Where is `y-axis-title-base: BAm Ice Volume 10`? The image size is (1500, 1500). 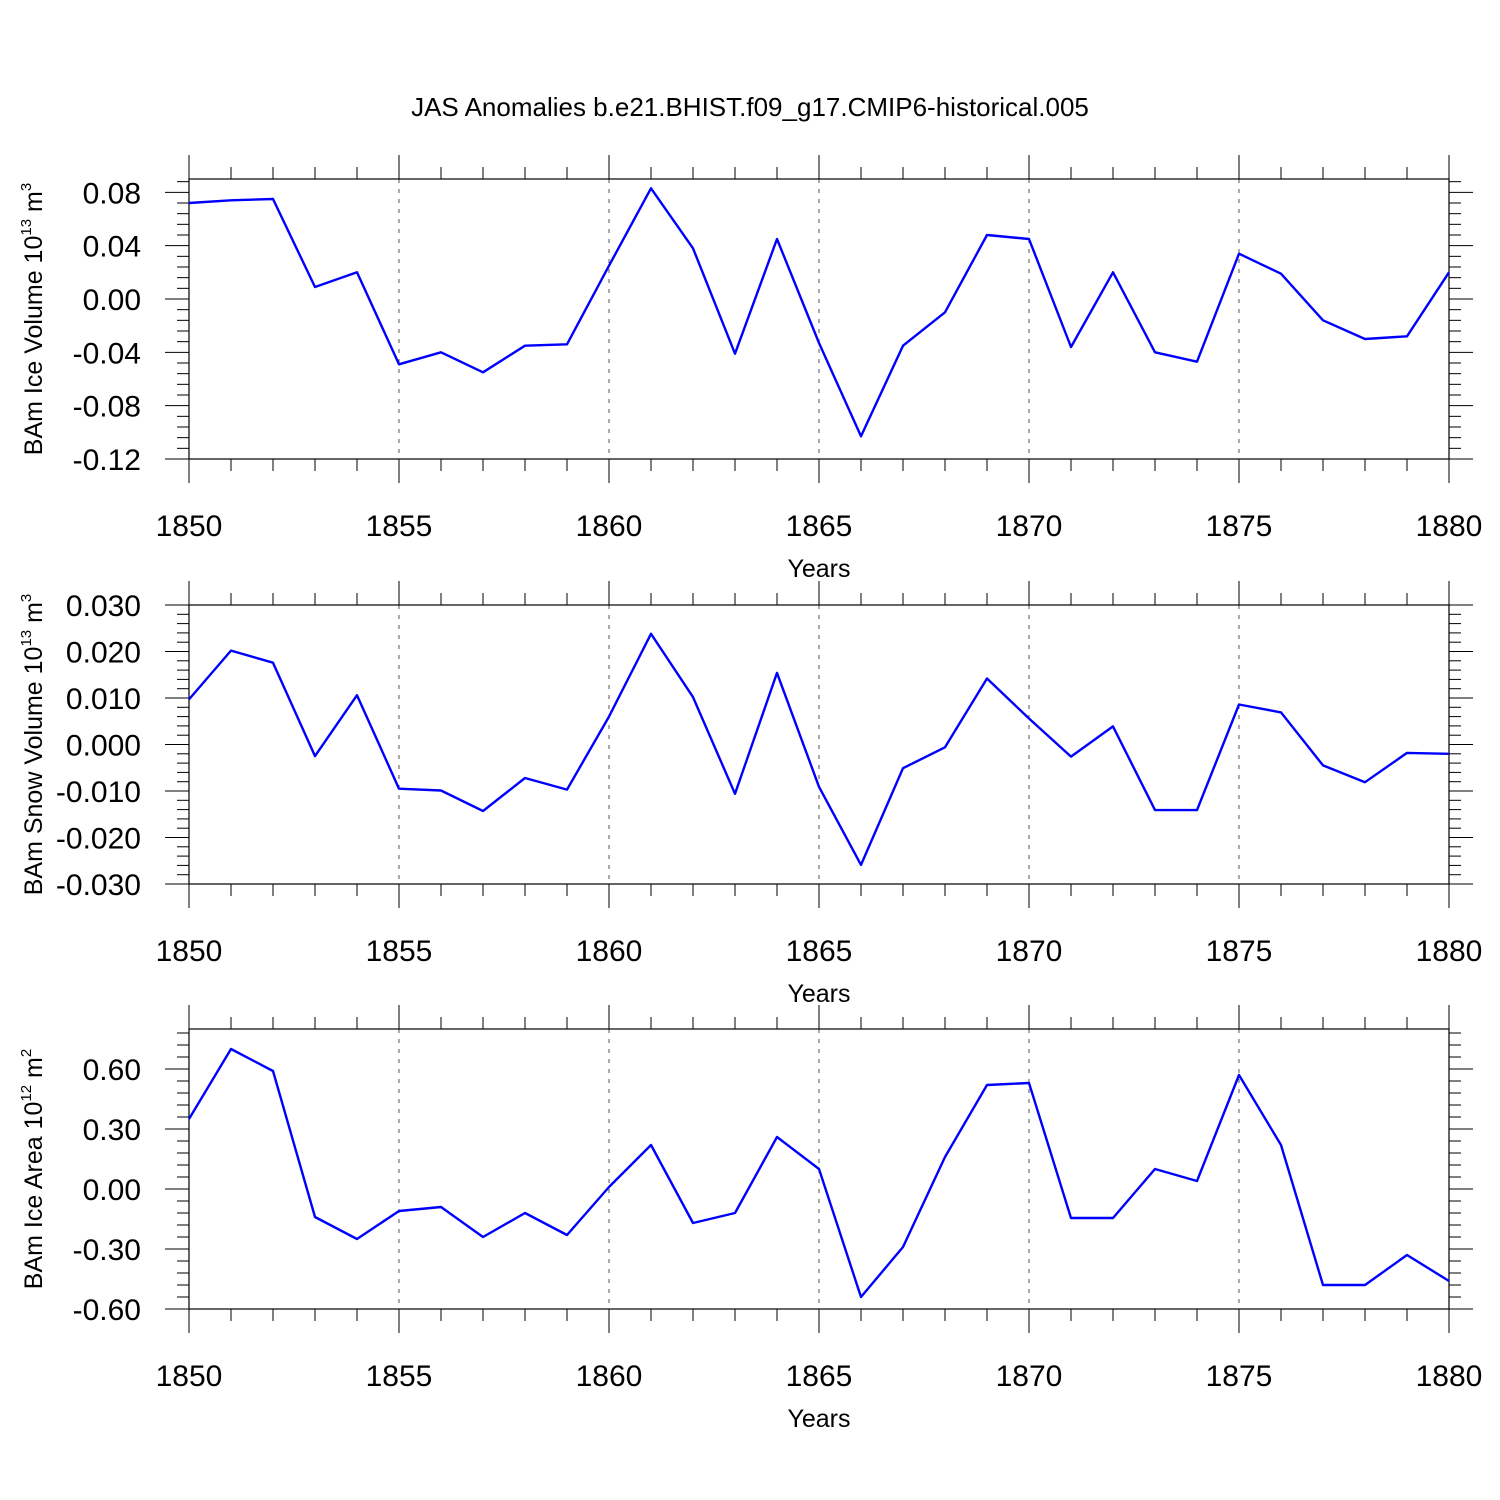 y-axis-title-base: BAm Ice Volume 10 is located at coordinates (34, 346).